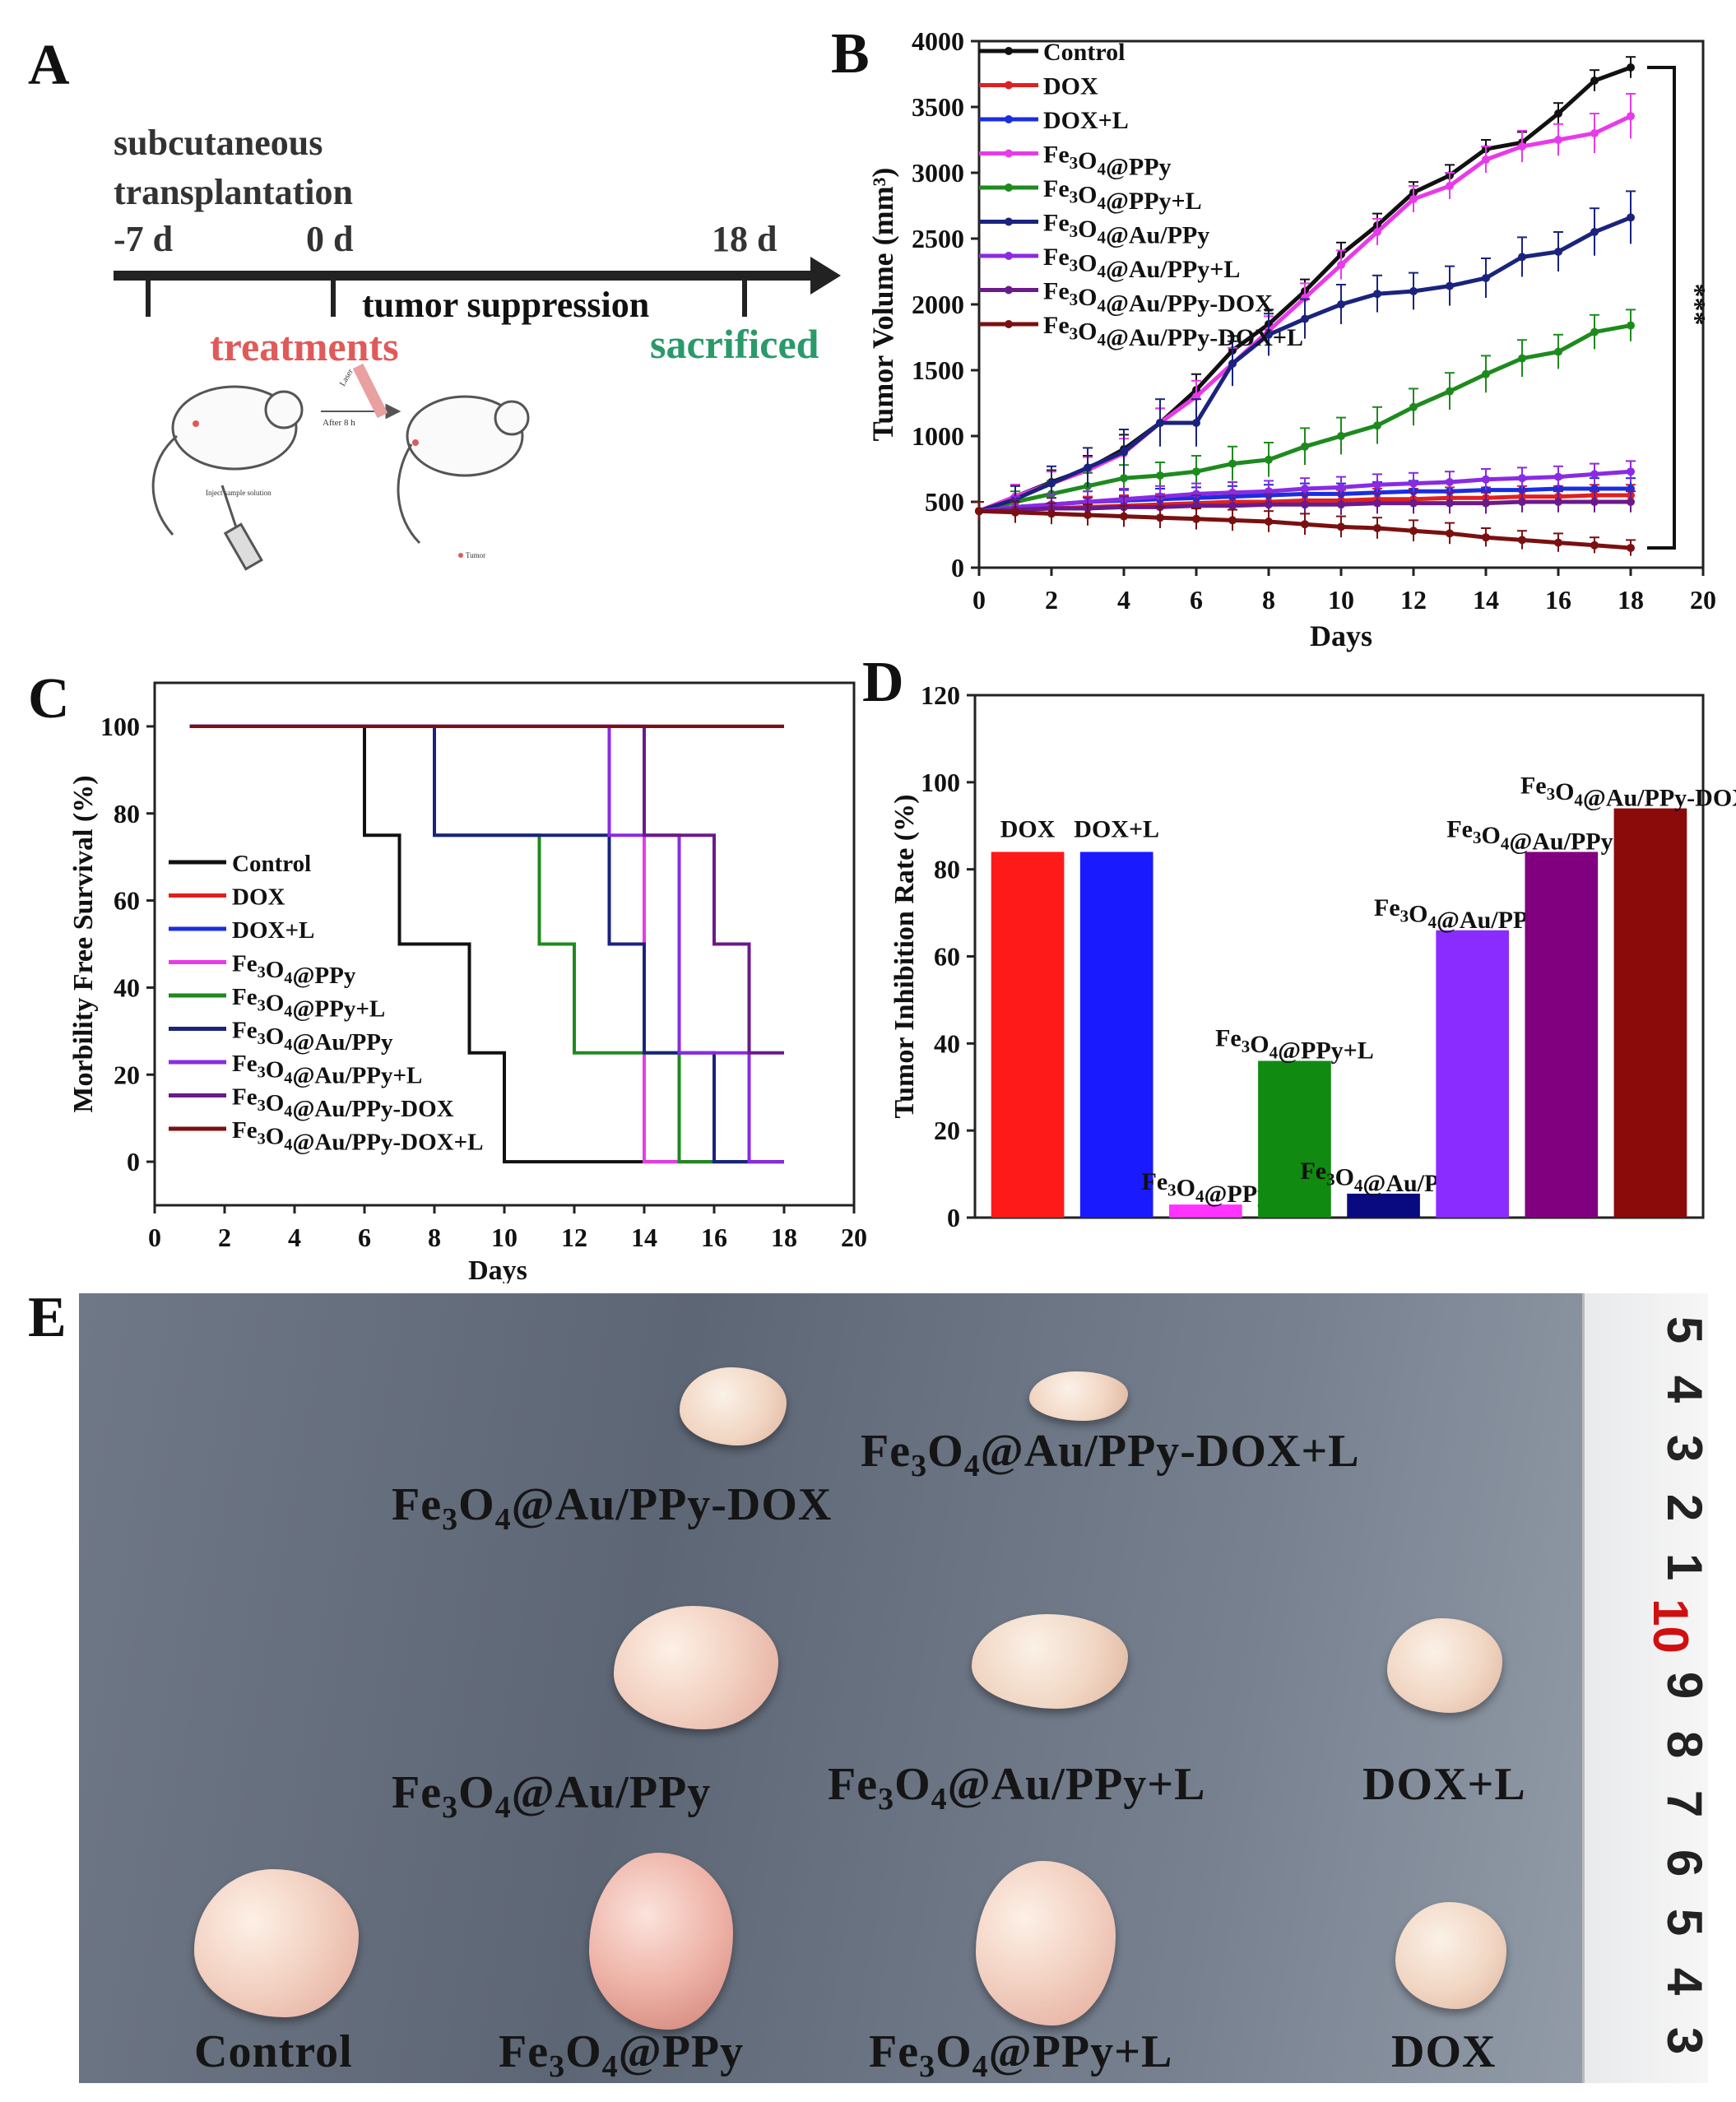  Describe the element at coordinates (1196, 600) in the screenshot. I see `x-tick-label: 6` at that location.